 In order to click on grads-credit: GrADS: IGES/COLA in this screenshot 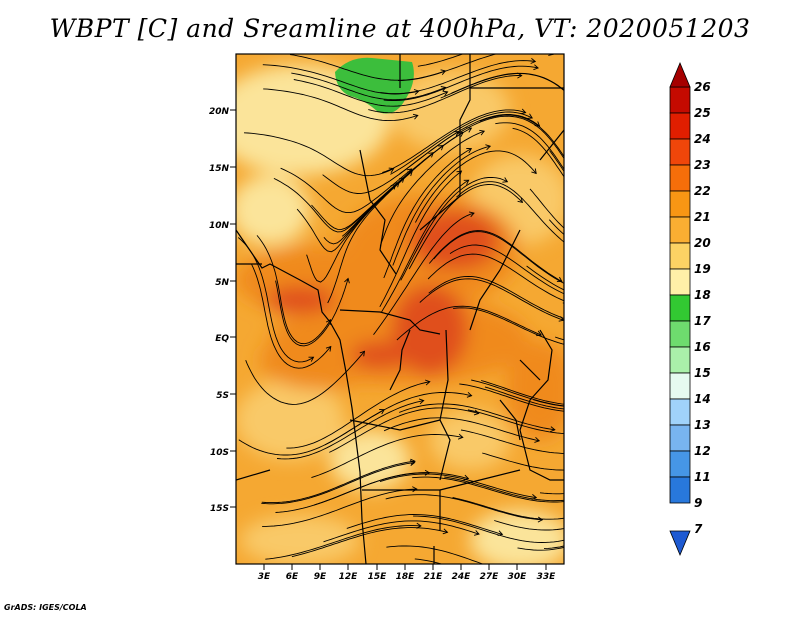, I will do `click(45, 607)`.